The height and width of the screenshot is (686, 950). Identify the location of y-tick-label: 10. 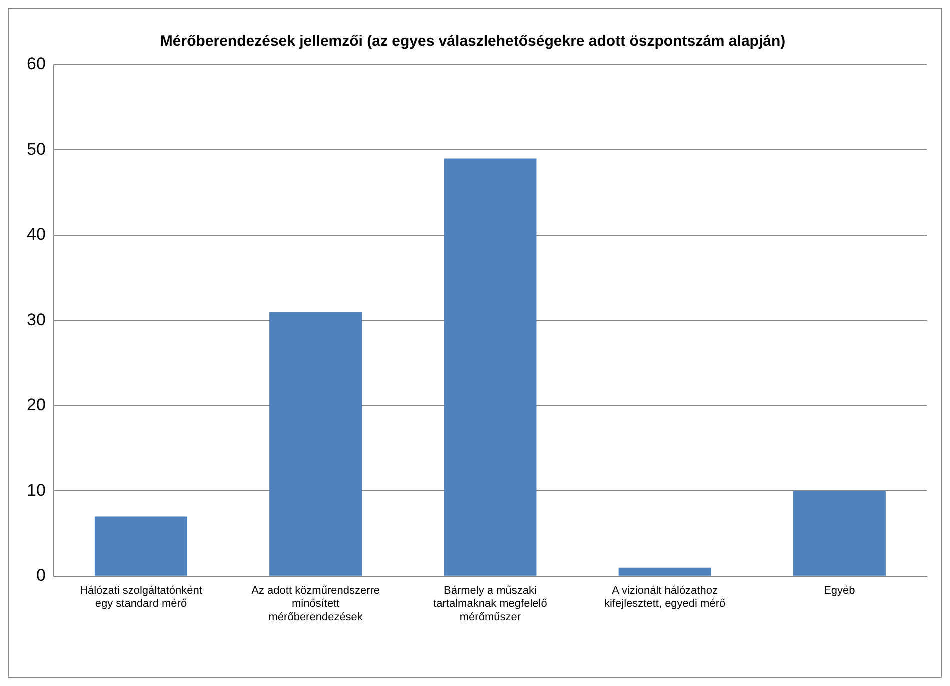
(36, 490).